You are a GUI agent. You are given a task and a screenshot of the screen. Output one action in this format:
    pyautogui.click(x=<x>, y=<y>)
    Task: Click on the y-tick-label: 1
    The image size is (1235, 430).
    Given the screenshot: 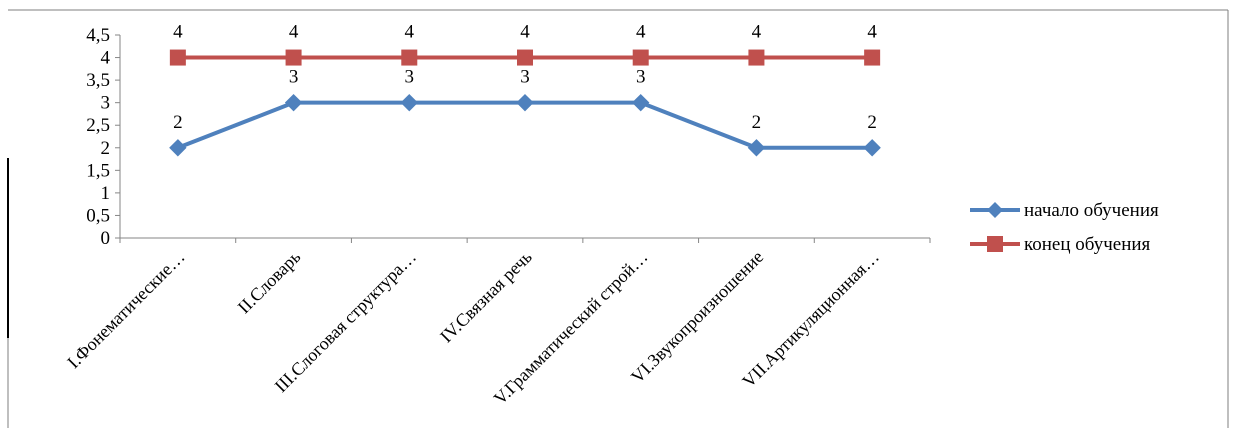 What is the action you would take?
    pyautogui.click(x=106, y=193)
    